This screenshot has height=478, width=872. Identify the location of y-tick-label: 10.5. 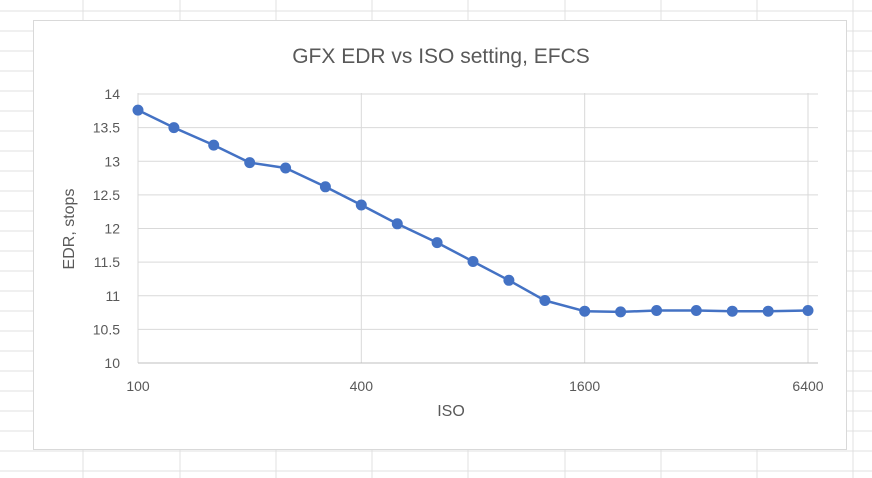
(106, 329).